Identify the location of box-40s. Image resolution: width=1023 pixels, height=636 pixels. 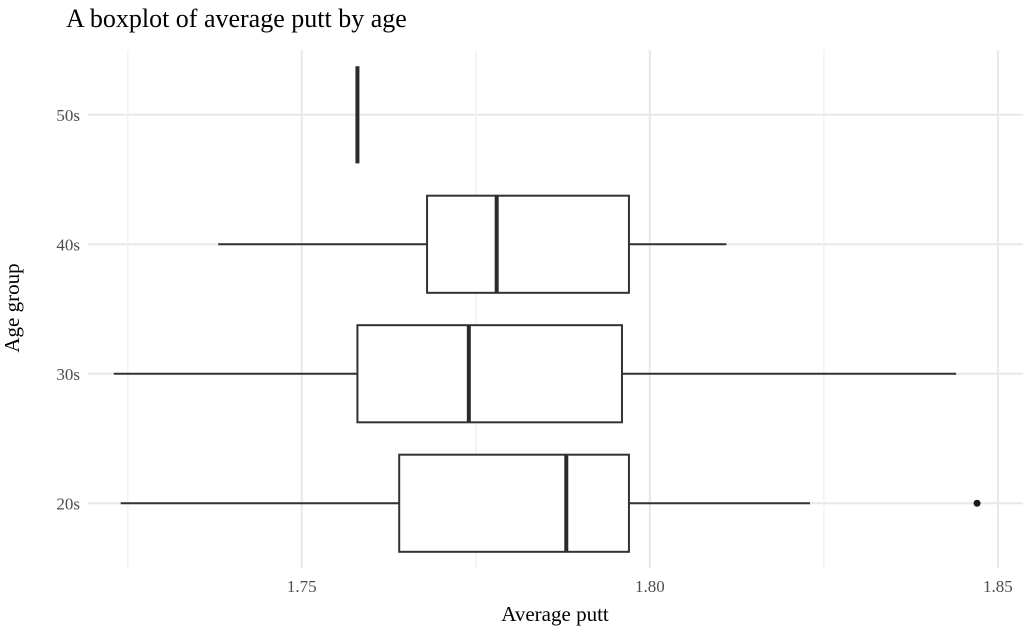
(528, 244).